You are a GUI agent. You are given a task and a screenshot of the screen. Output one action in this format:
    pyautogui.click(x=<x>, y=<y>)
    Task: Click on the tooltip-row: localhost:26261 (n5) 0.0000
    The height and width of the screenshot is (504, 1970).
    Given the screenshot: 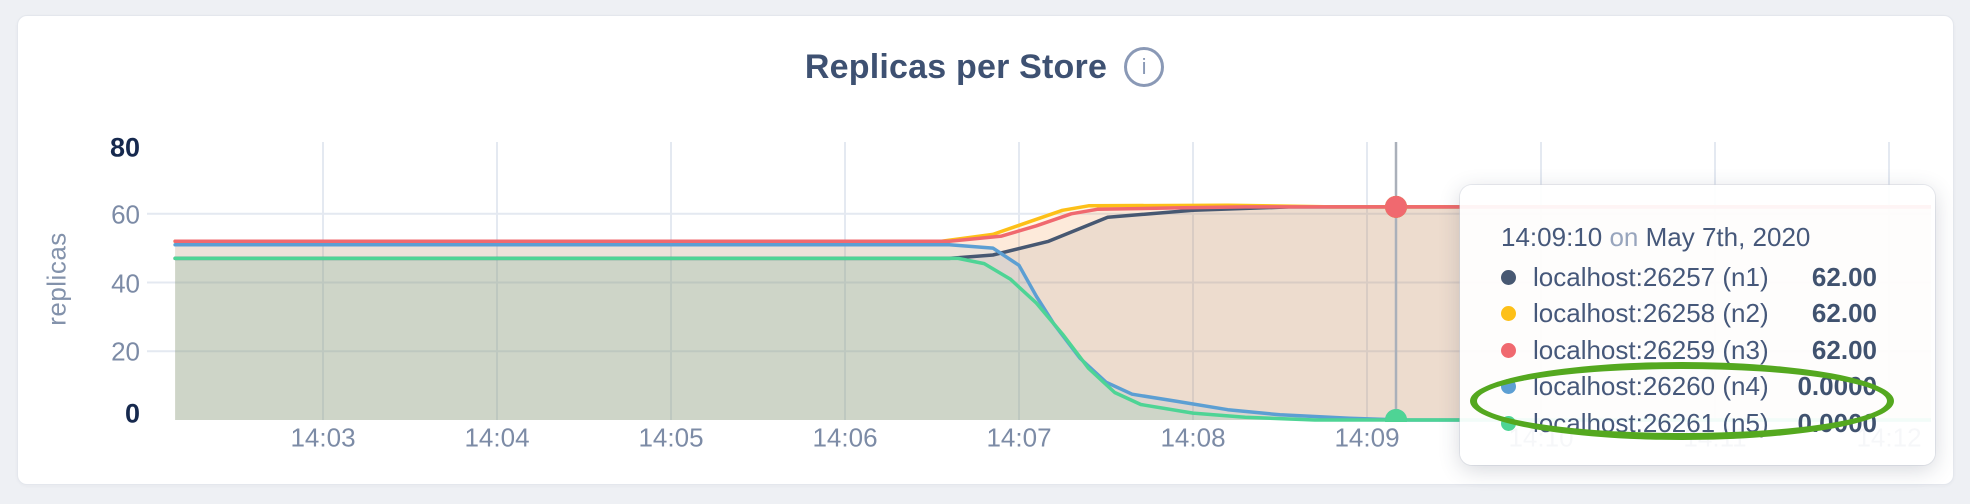 What is the action you would take?
    pyautogui.click(x=1689, y=423)
    